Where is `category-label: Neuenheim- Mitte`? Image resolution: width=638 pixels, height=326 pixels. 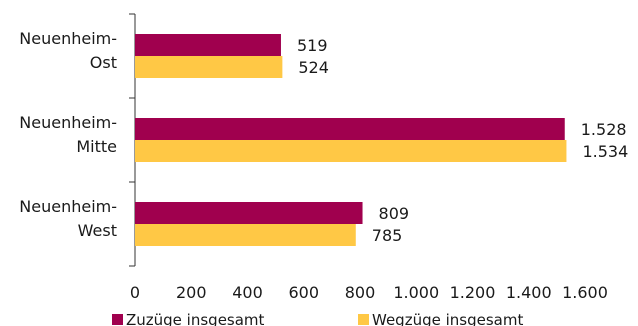
category-label: Neuenheim- Mitte is located at coordinates (68, 134).